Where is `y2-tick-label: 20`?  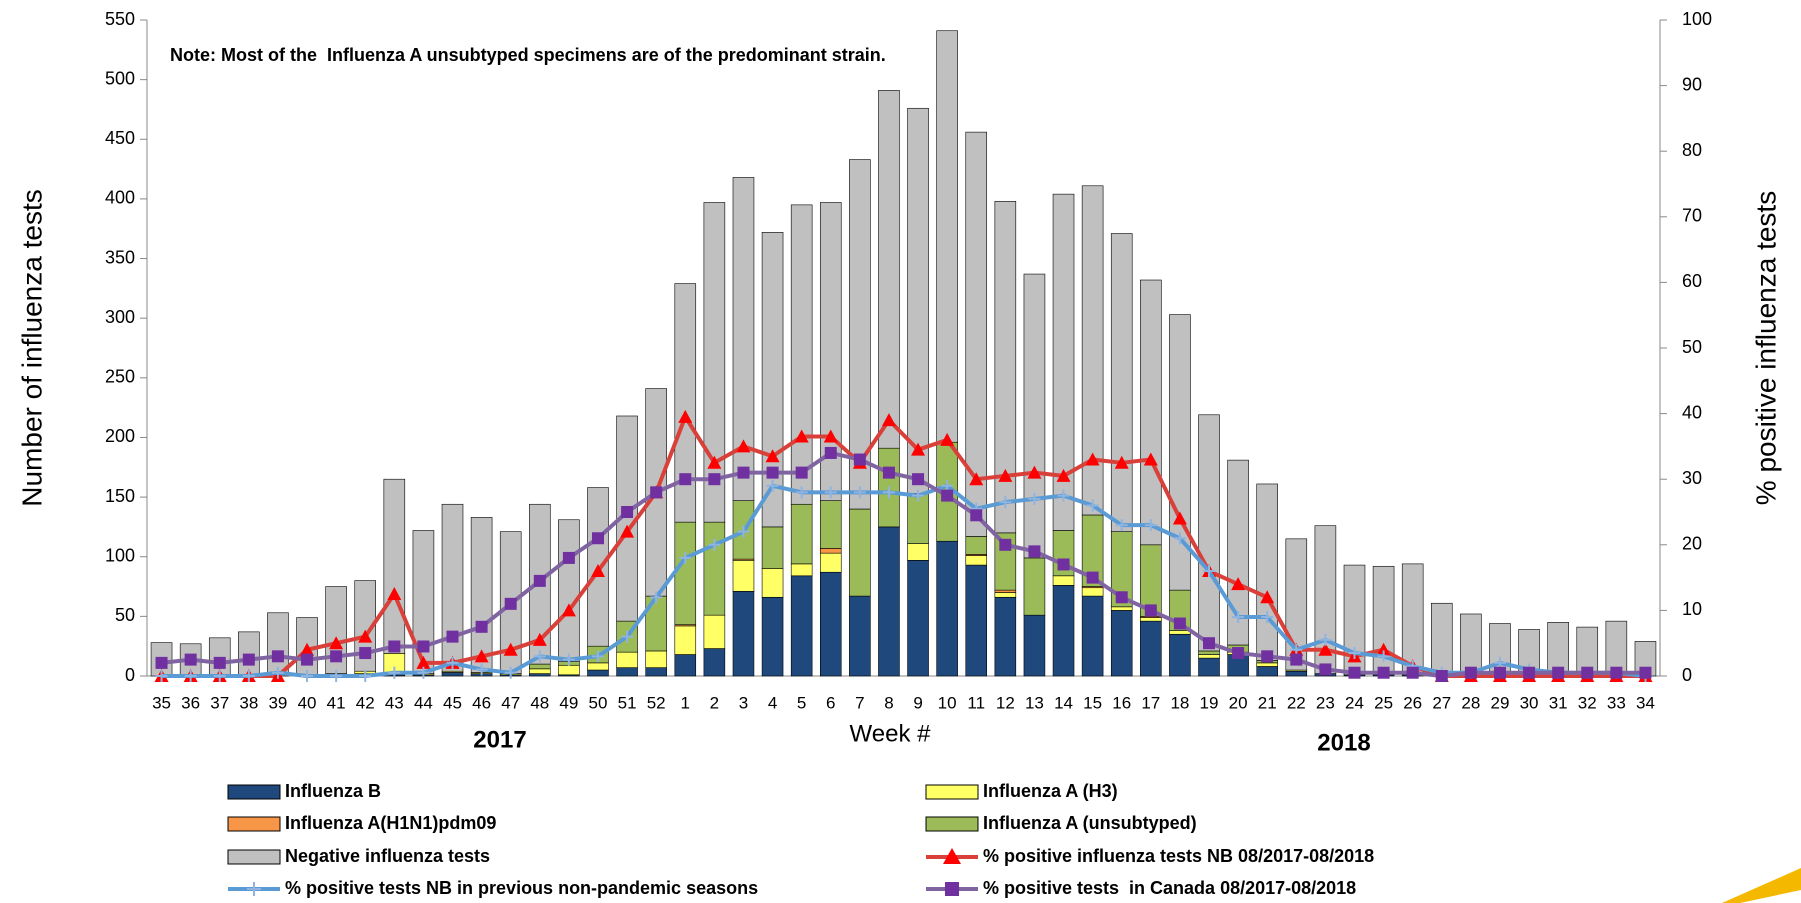
y2-tick-label: 20 is located at coordinates (1692, 544).